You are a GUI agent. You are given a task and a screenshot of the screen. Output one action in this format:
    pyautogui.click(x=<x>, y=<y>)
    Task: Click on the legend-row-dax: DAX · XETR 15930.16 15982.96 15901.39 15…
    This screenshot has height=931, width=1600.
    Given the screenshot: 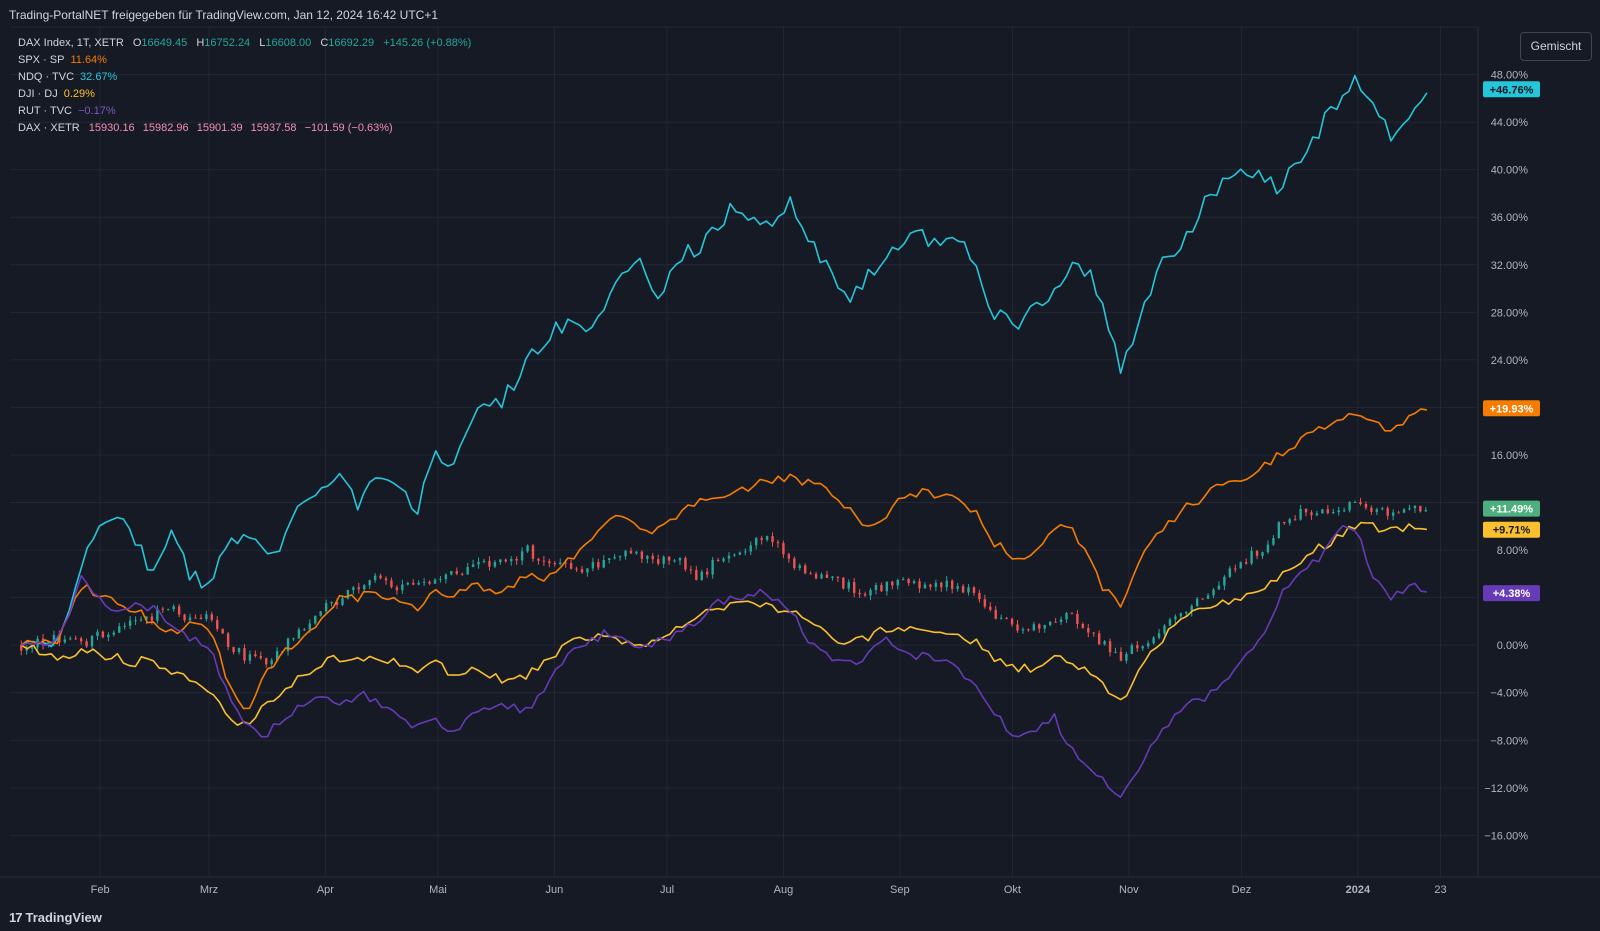 What is the action you would take?
    pyautogui.click(x=244, y=128)
    